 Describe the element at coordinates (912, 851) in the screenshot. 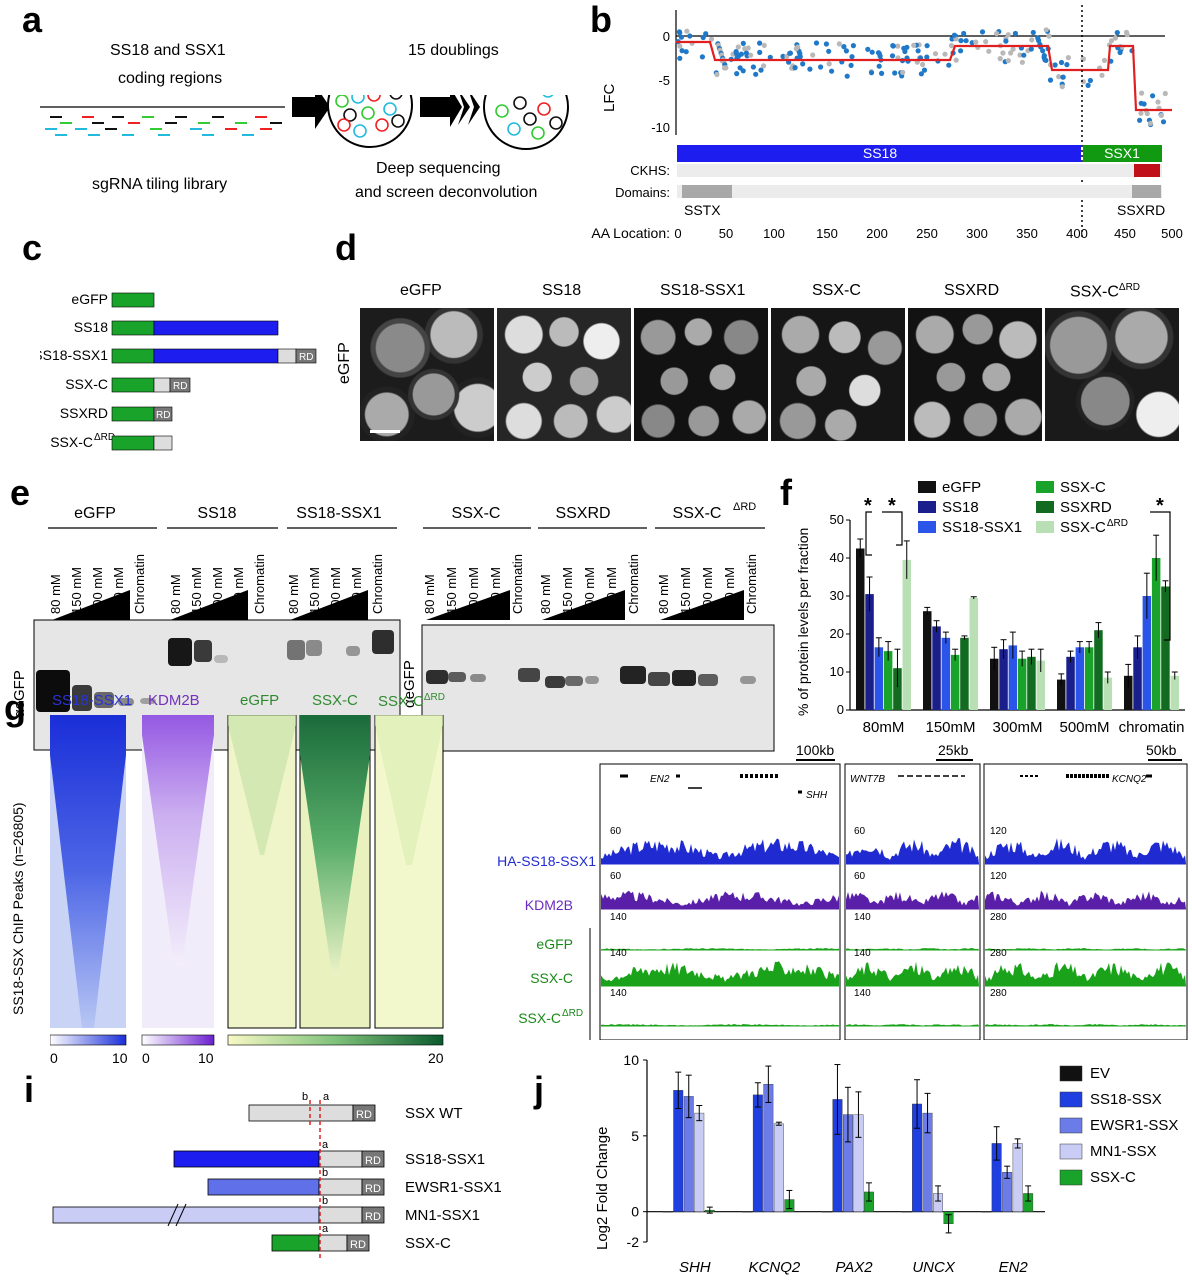

I see `h-signal-track` at that location.